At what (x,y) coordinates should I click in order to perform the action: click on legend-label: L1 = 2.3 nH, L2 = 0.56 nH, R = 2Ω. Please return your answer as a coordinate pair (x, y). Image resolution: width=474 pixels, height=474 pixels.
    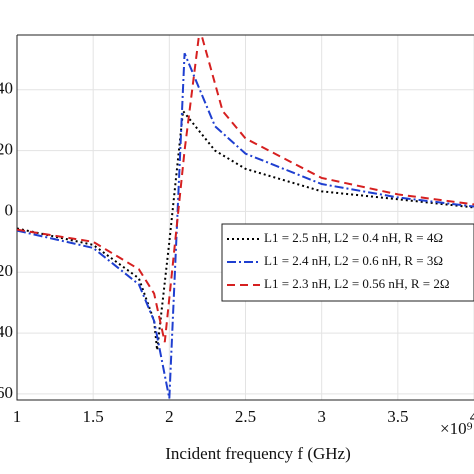
    Looking at the image, I should click on (357, 283).